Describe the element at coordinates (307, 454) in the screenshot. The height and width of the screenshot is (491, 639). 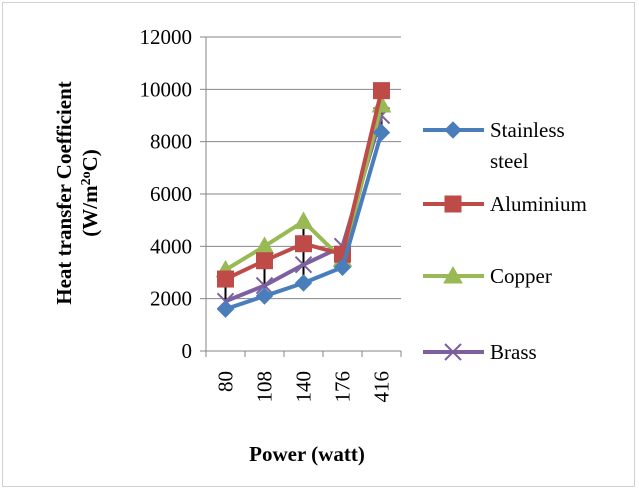
I see `x-axis-title: Power (watt)` at that location.